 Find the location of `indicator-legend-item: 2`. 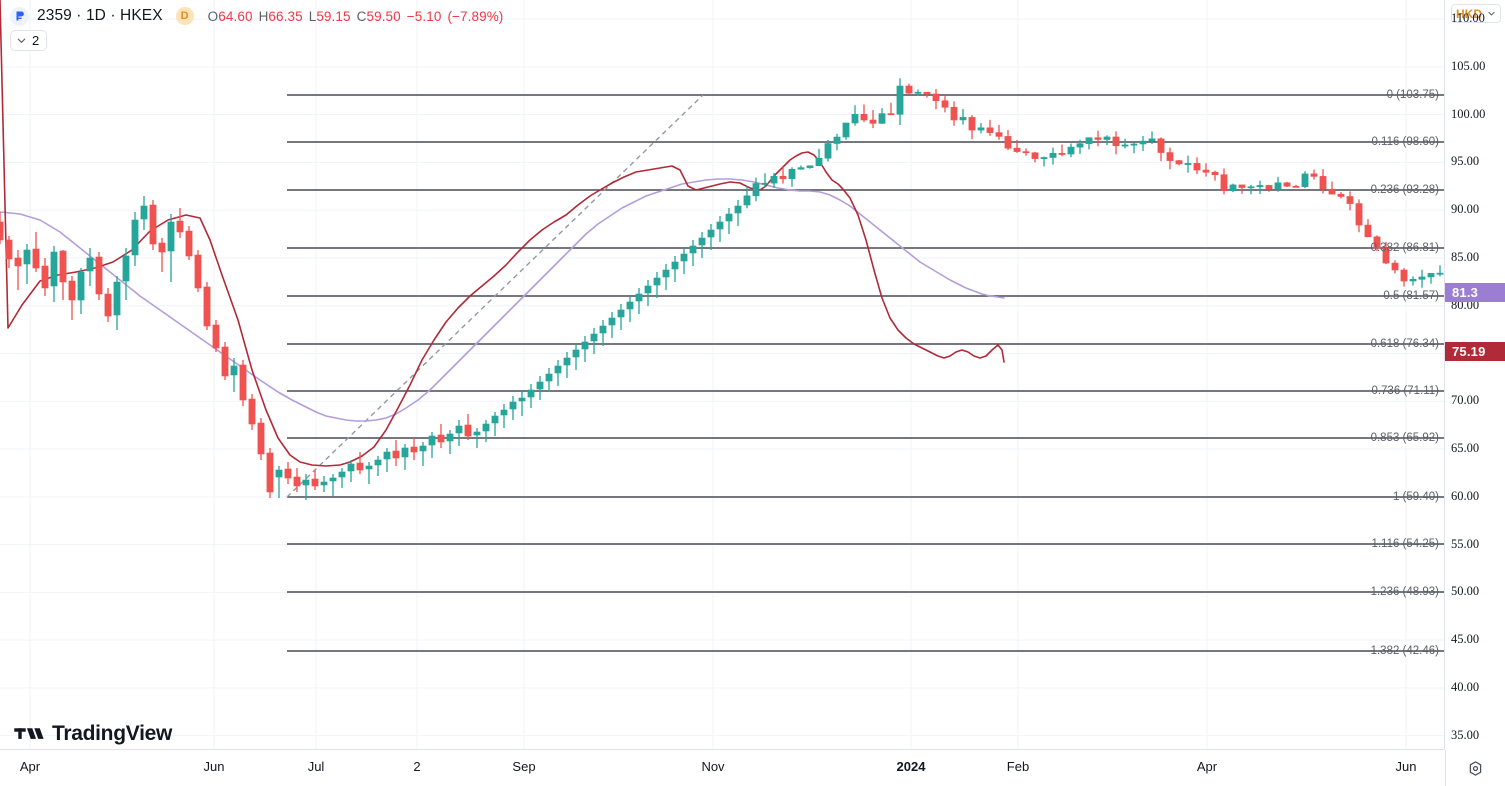

indicator-legend-item: 2 is located at coordinates (29, 40).